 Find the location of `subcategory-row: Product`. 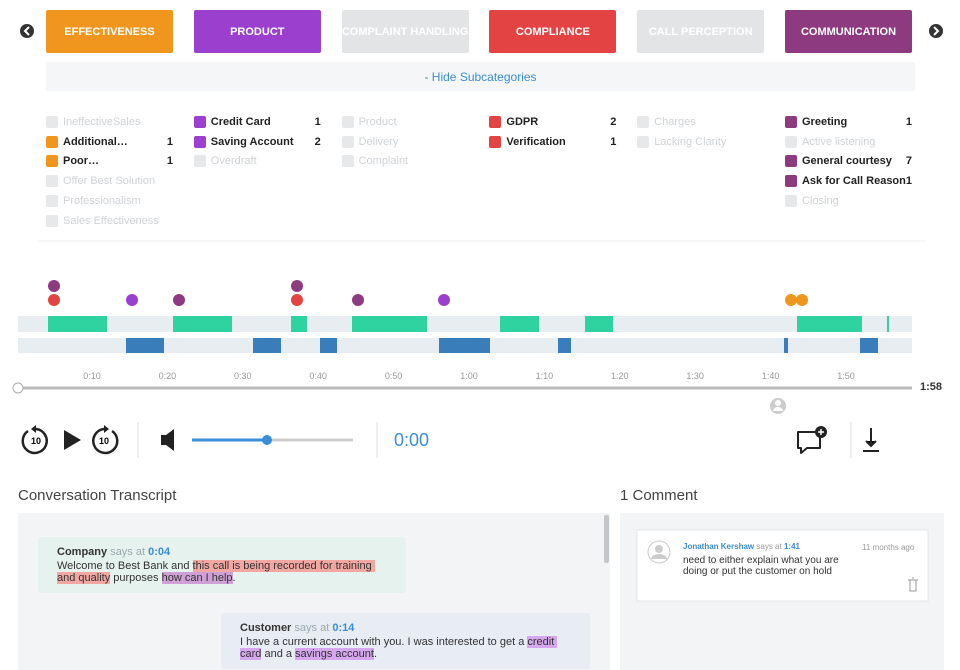

subcategory-row: Product is located at coordinates (405, 122).